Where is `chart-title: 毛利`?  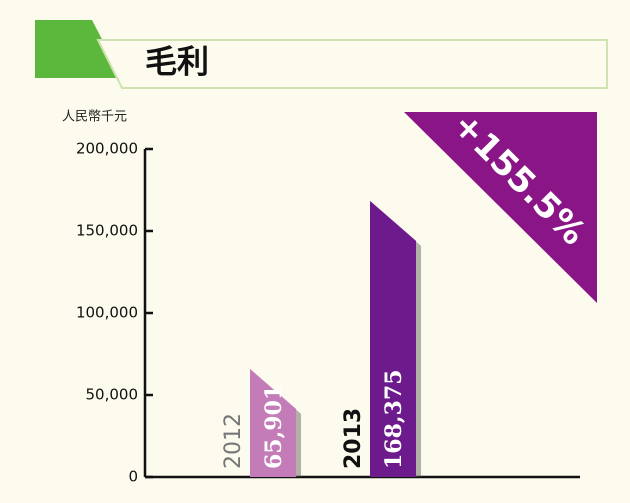 chart-title: 毛利 is located at coordinates (177, 62).